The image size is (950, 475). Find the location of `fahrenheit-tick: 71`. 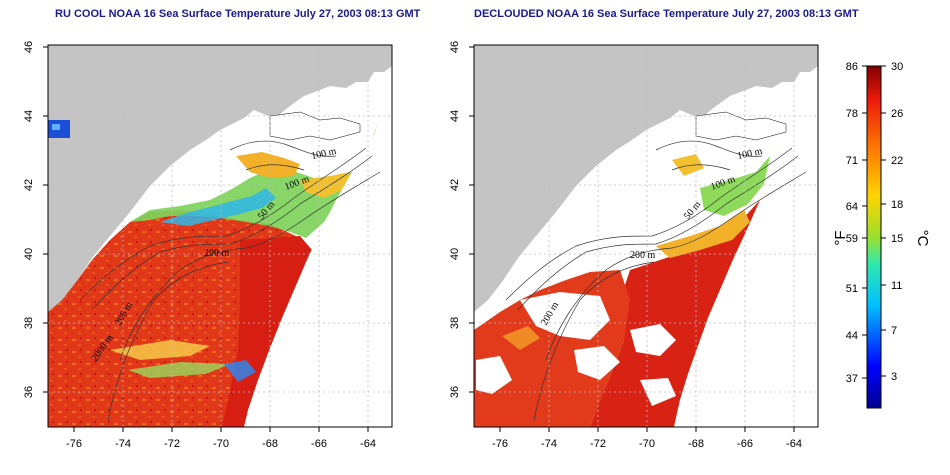

fahrenheit-tick: 71 is located at coordinates (852, 161).